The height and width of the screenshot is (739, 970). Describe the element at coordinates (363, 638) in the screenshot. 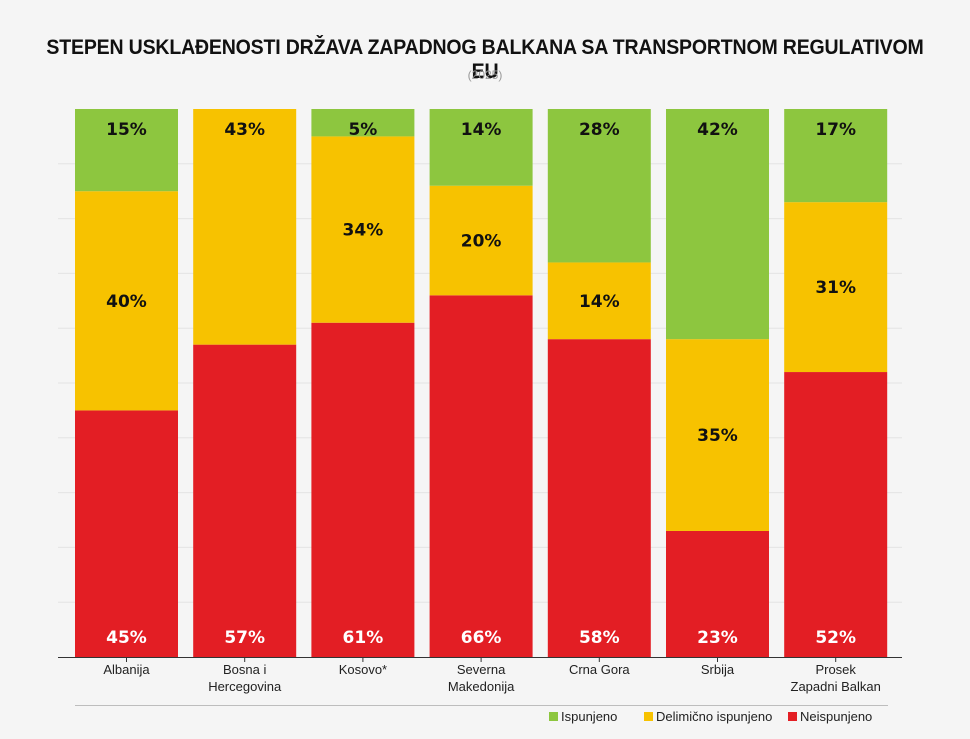

I see `data-label: 61%` at that location.